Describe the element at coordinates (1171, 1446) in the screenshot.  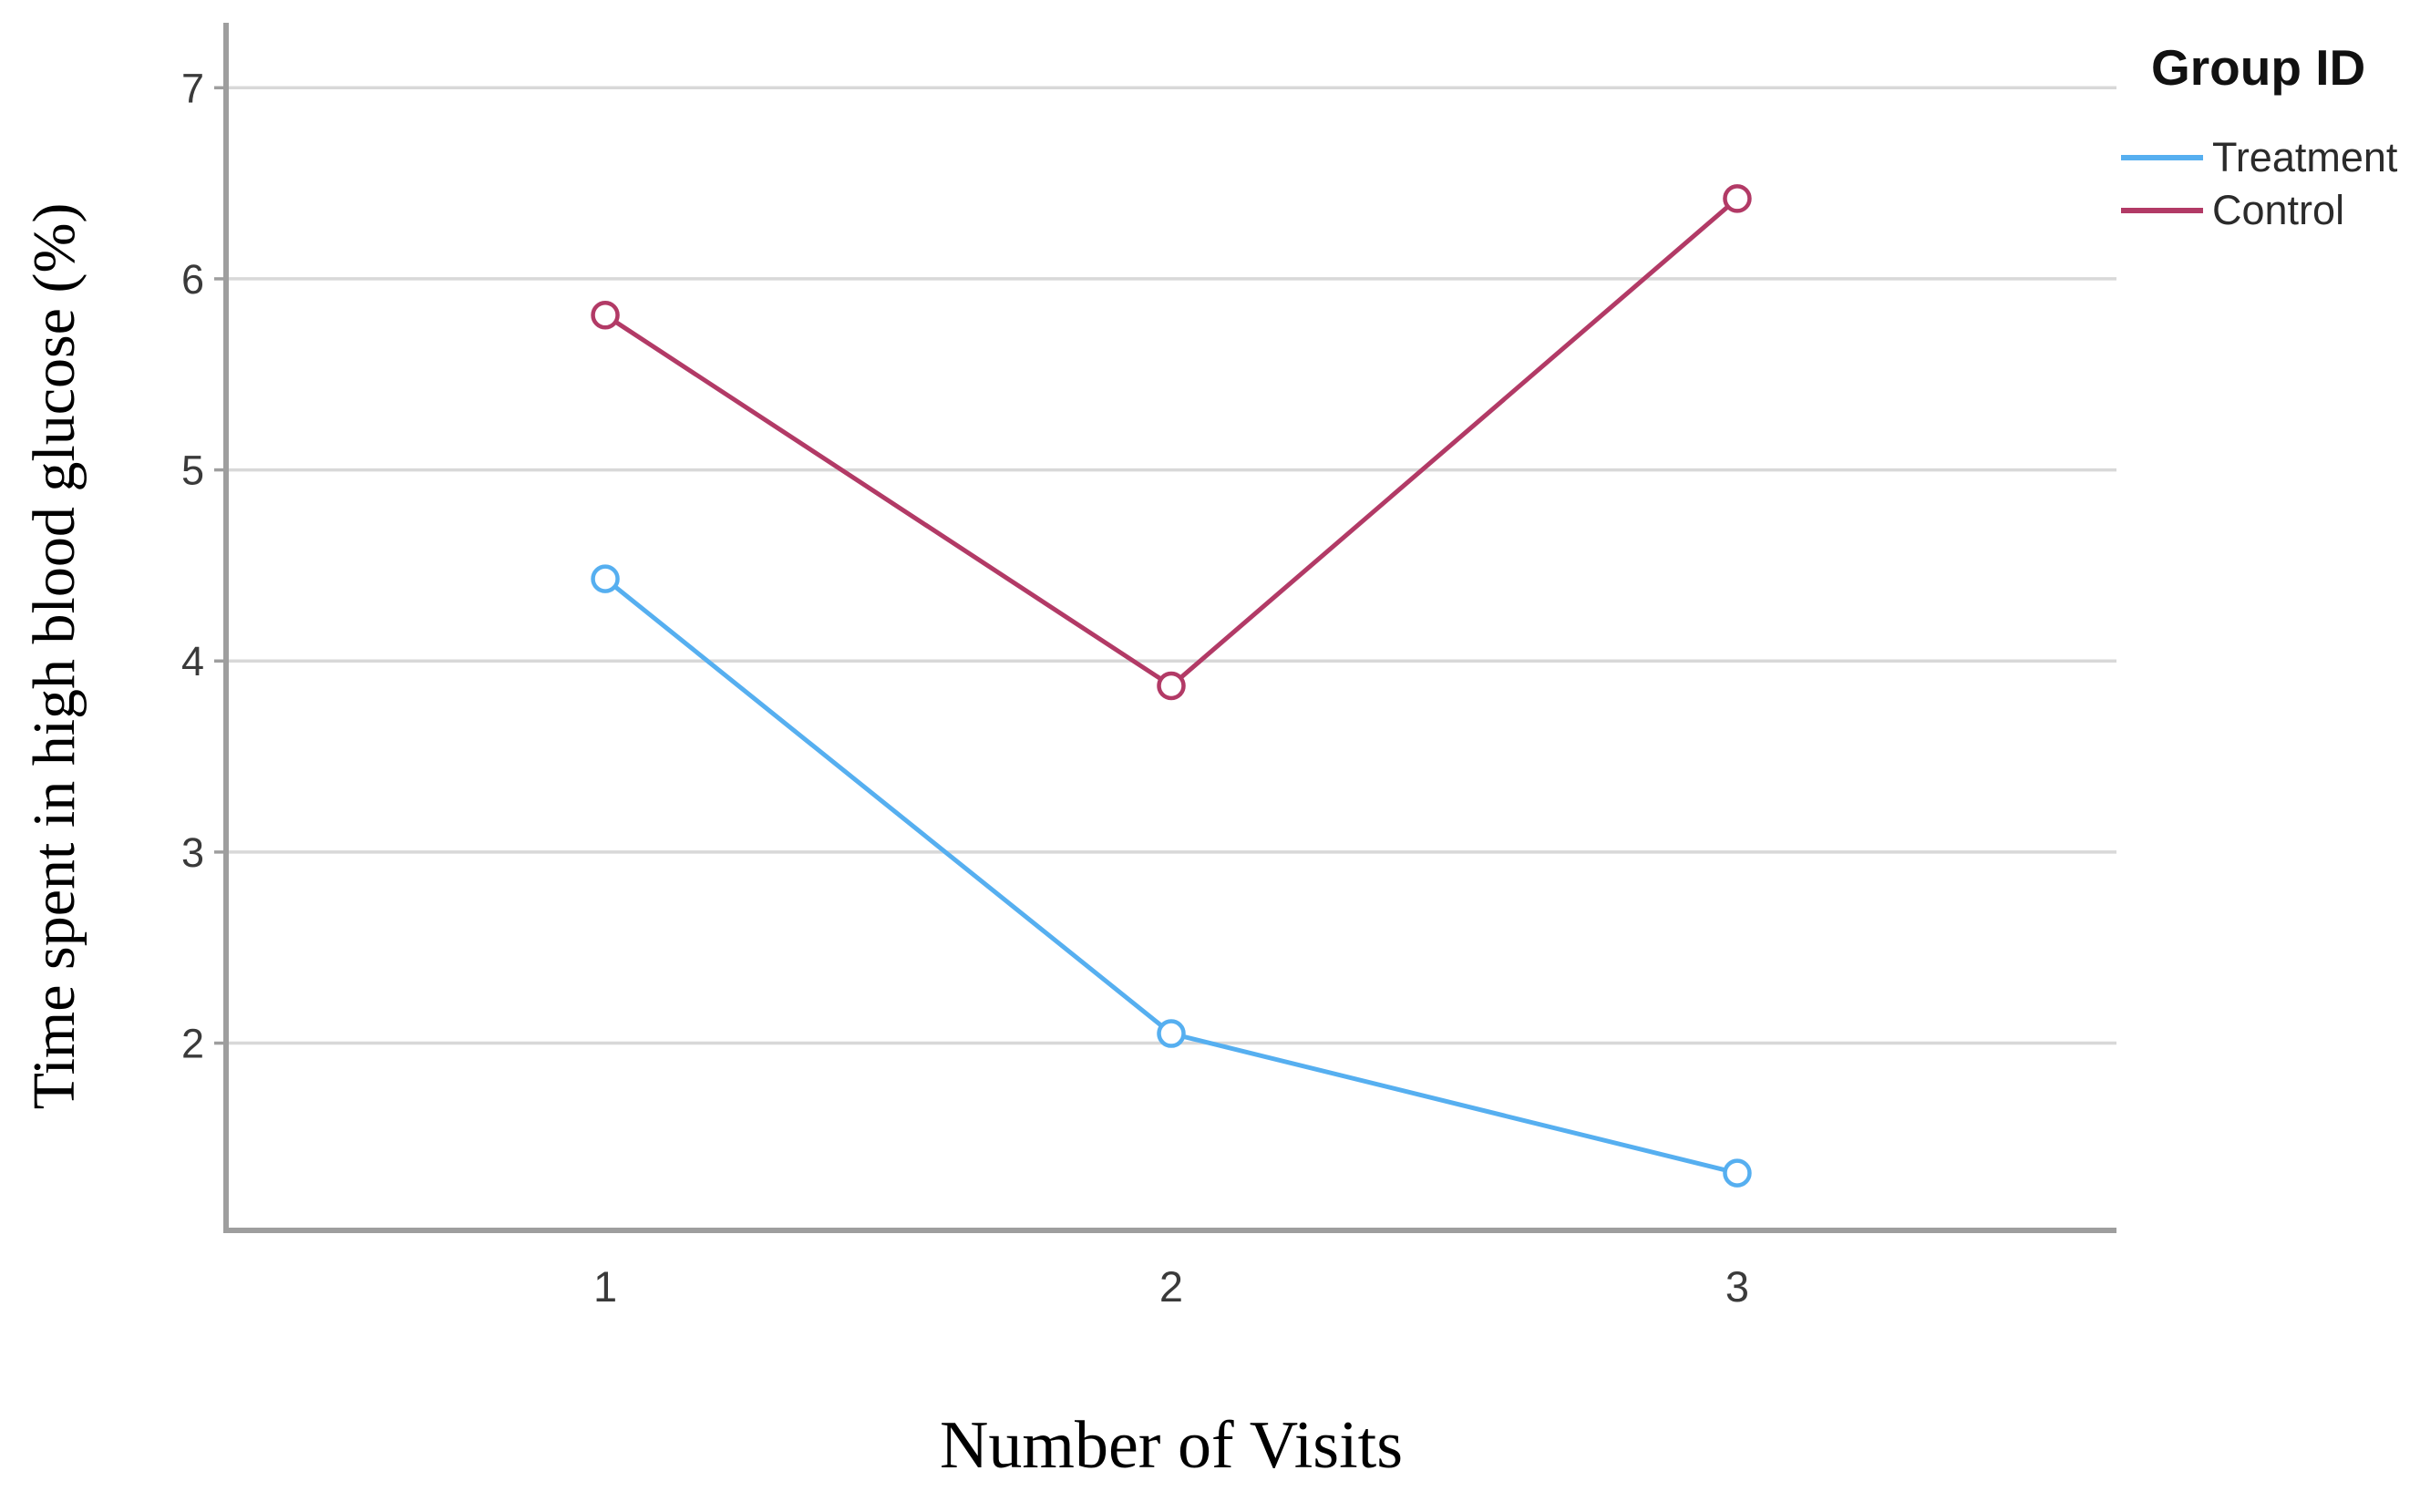
I see `x-axis-title: Number of Visits` at that location.